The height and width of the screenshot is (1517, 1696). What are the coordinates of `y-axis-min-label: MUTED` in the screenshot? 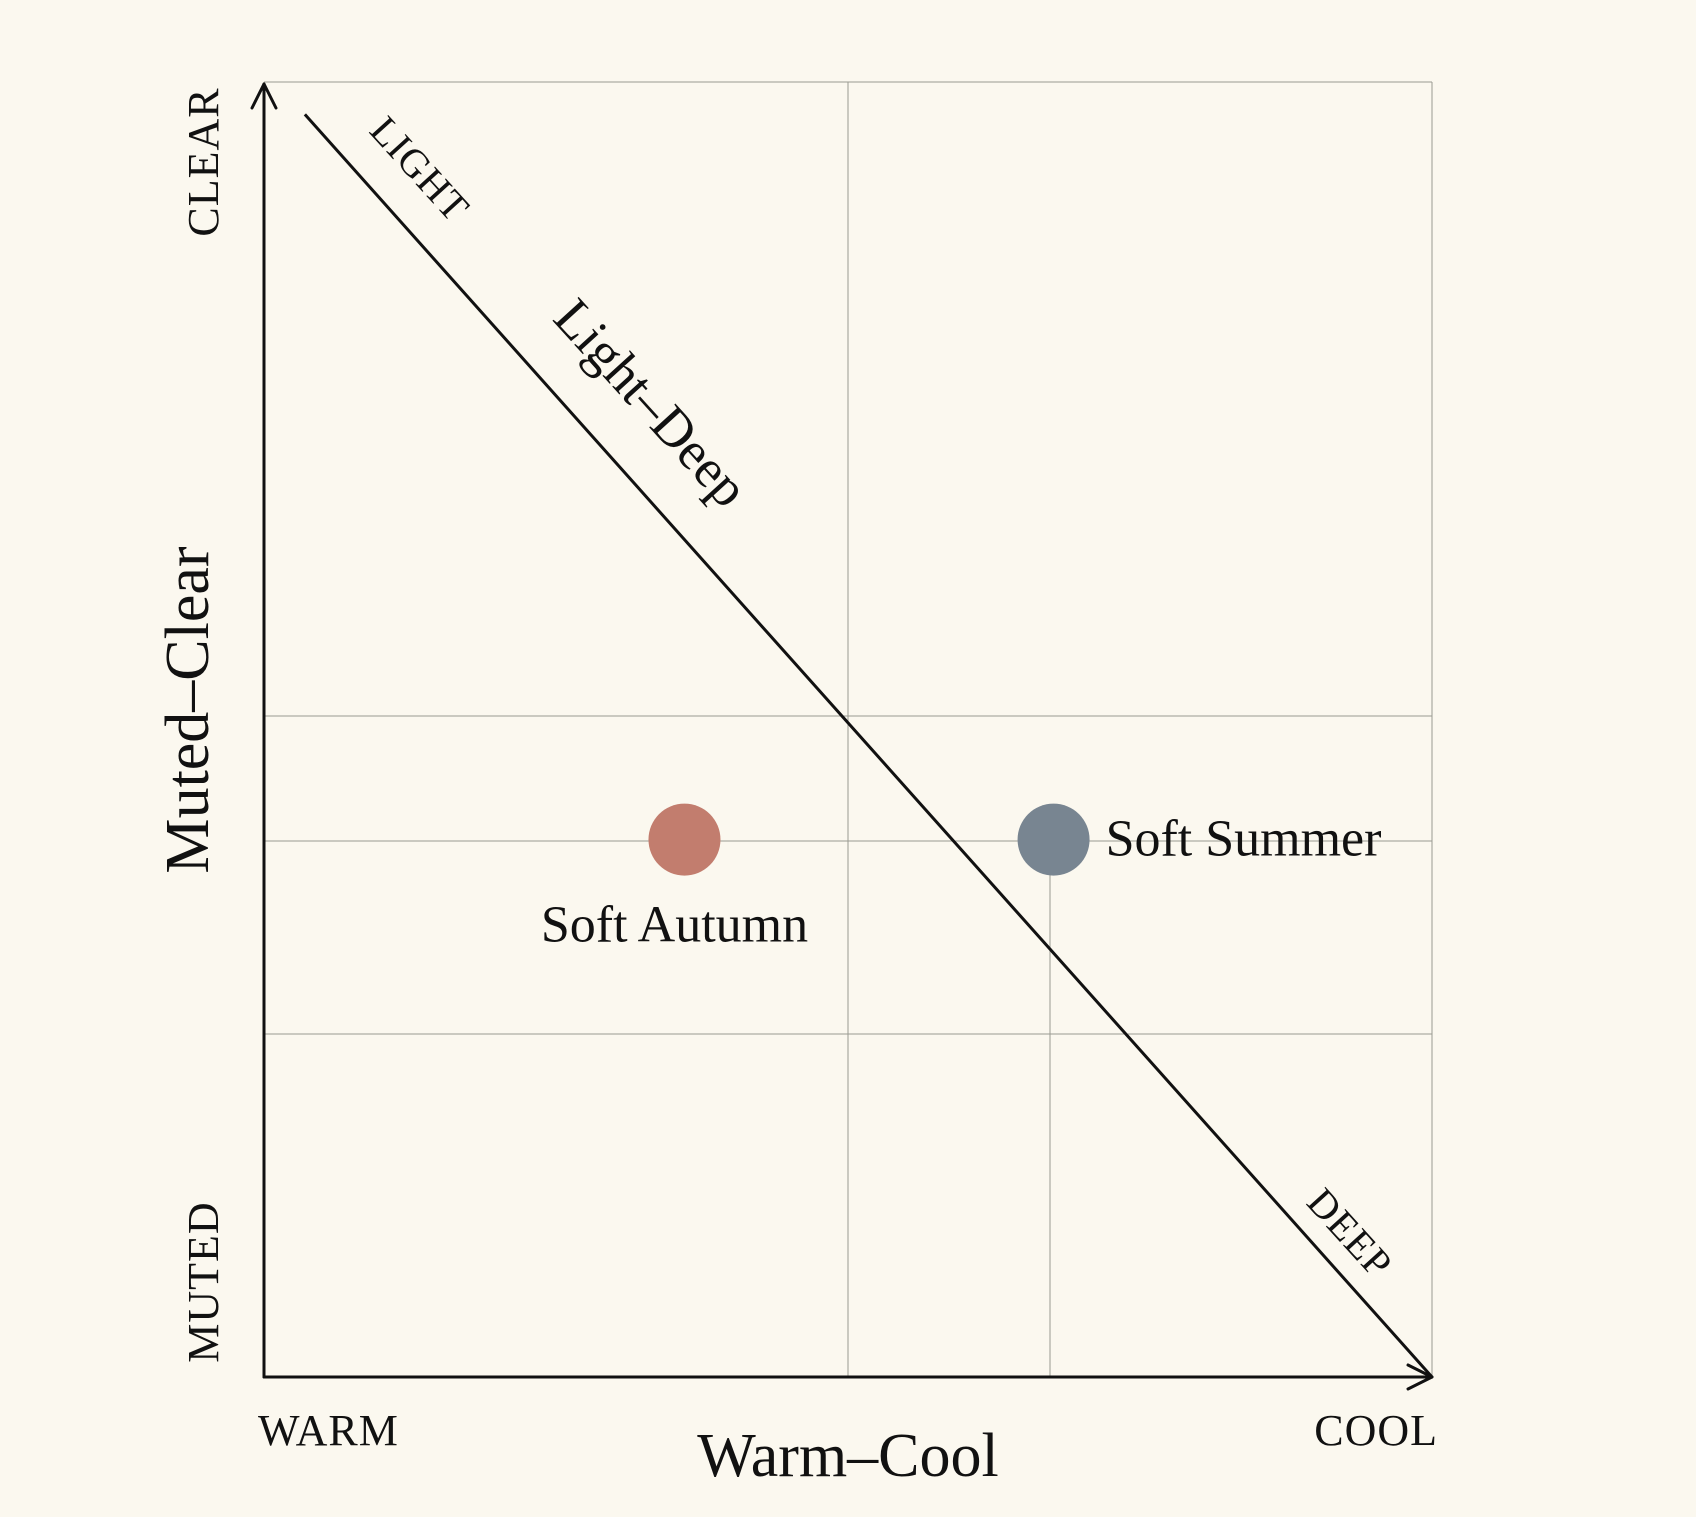 It's located at (203, 1281).